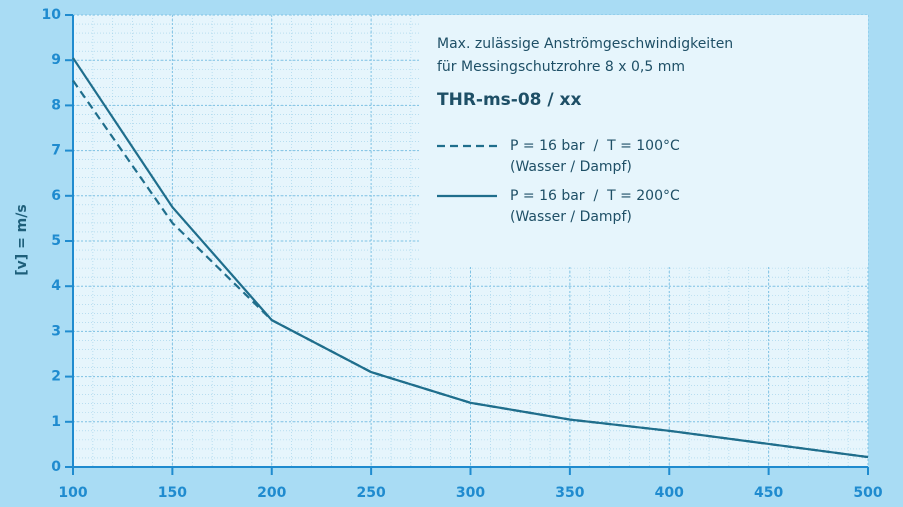 This screenshot has height=507, width=903. I want to click on legend-title: für Messingschutzrohre 8 x 0,5 mm, so click(561, 67).